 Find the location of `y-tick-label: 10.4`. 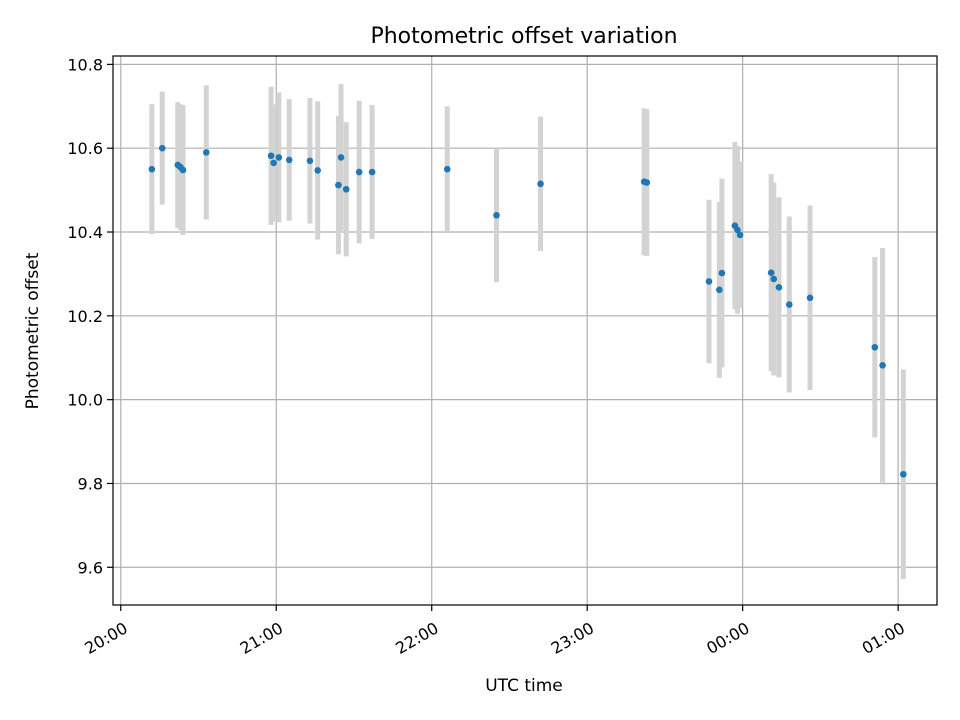

y-tick-label: 10.4 is located at coordinates (85, 232).